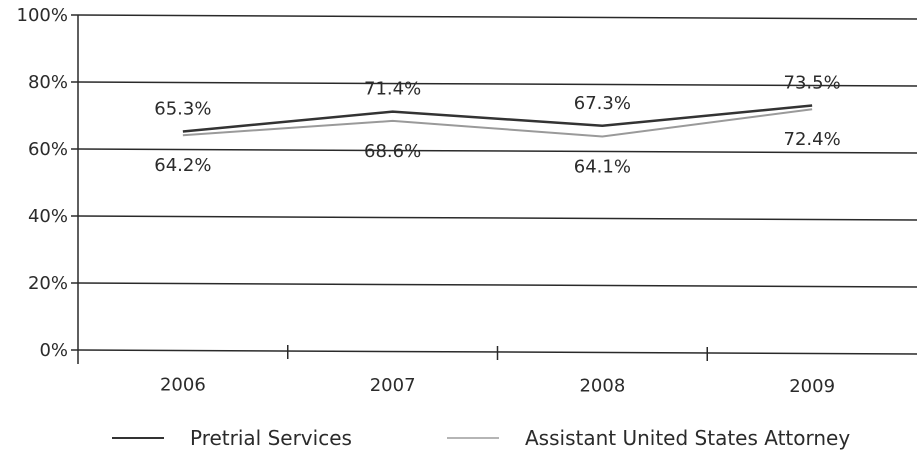 The height and width of the screenshot is (461, 917). What do you see at coordinates (271, 438) in the screenshot?
I see `legend-label-series-1: Pretrial Services` at bounding box center [271, 438].